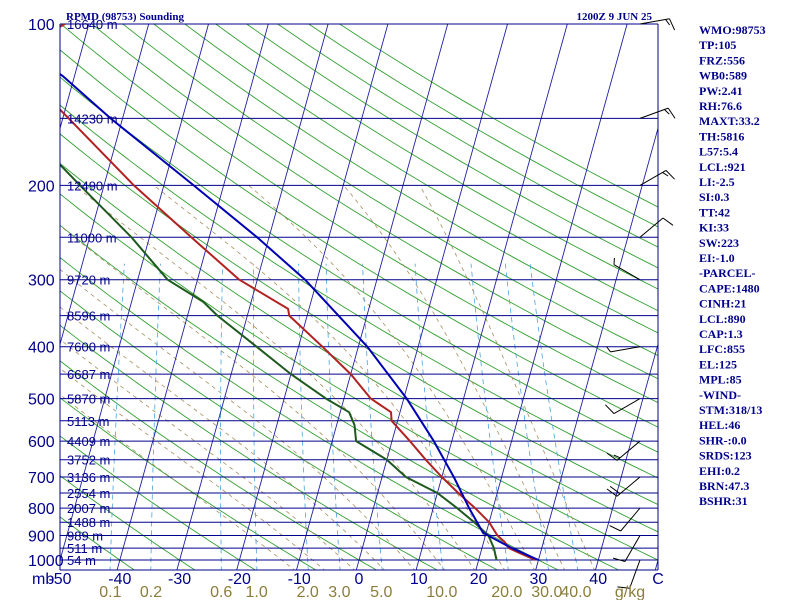 This screenshot has width=800, height=600. I want to click on pressure-tick-label: 500, so click(41, 400).